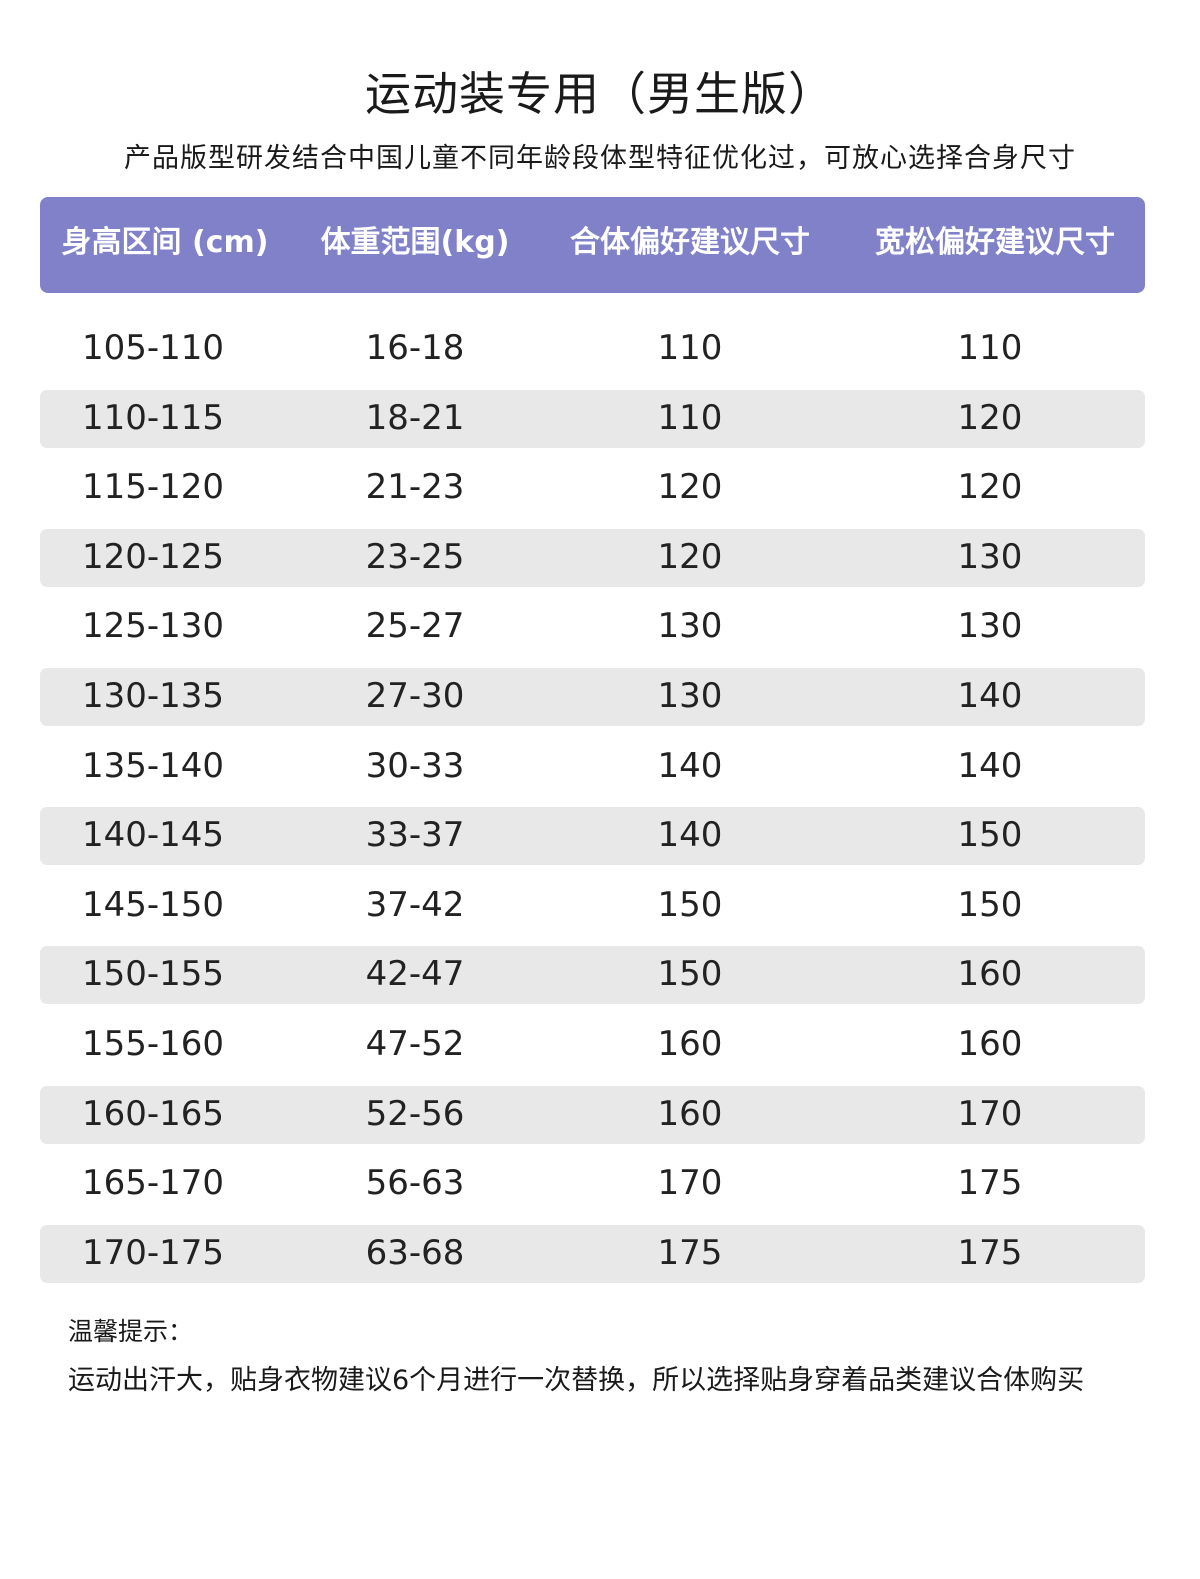 This screenshot has width=1200, height=1579. I want to click on table-row: 140-145 33-37 140 150, so click(592, 836).